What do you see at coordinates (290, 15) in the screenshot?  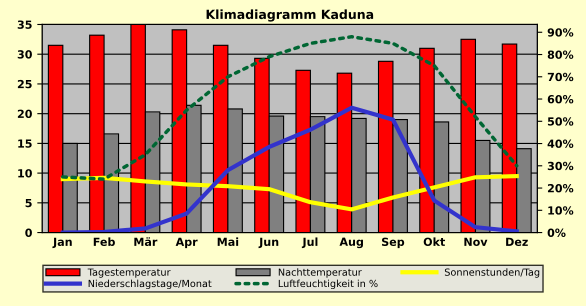 I see `chart-title: Klimadiagramm Kaduna` at bounding box center [290, 15].